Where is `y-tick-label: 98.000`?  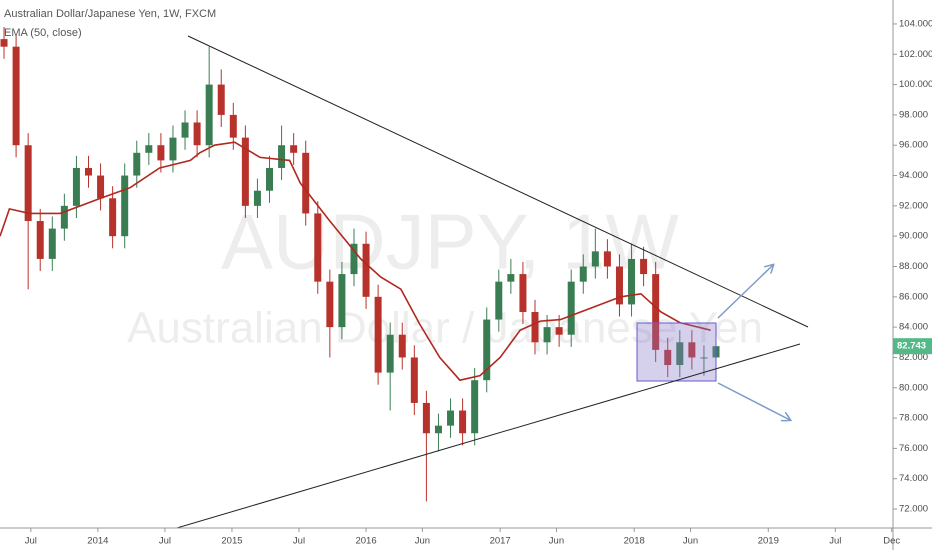
y-tick-label: 98.000 is located at coordinates (913, 114).